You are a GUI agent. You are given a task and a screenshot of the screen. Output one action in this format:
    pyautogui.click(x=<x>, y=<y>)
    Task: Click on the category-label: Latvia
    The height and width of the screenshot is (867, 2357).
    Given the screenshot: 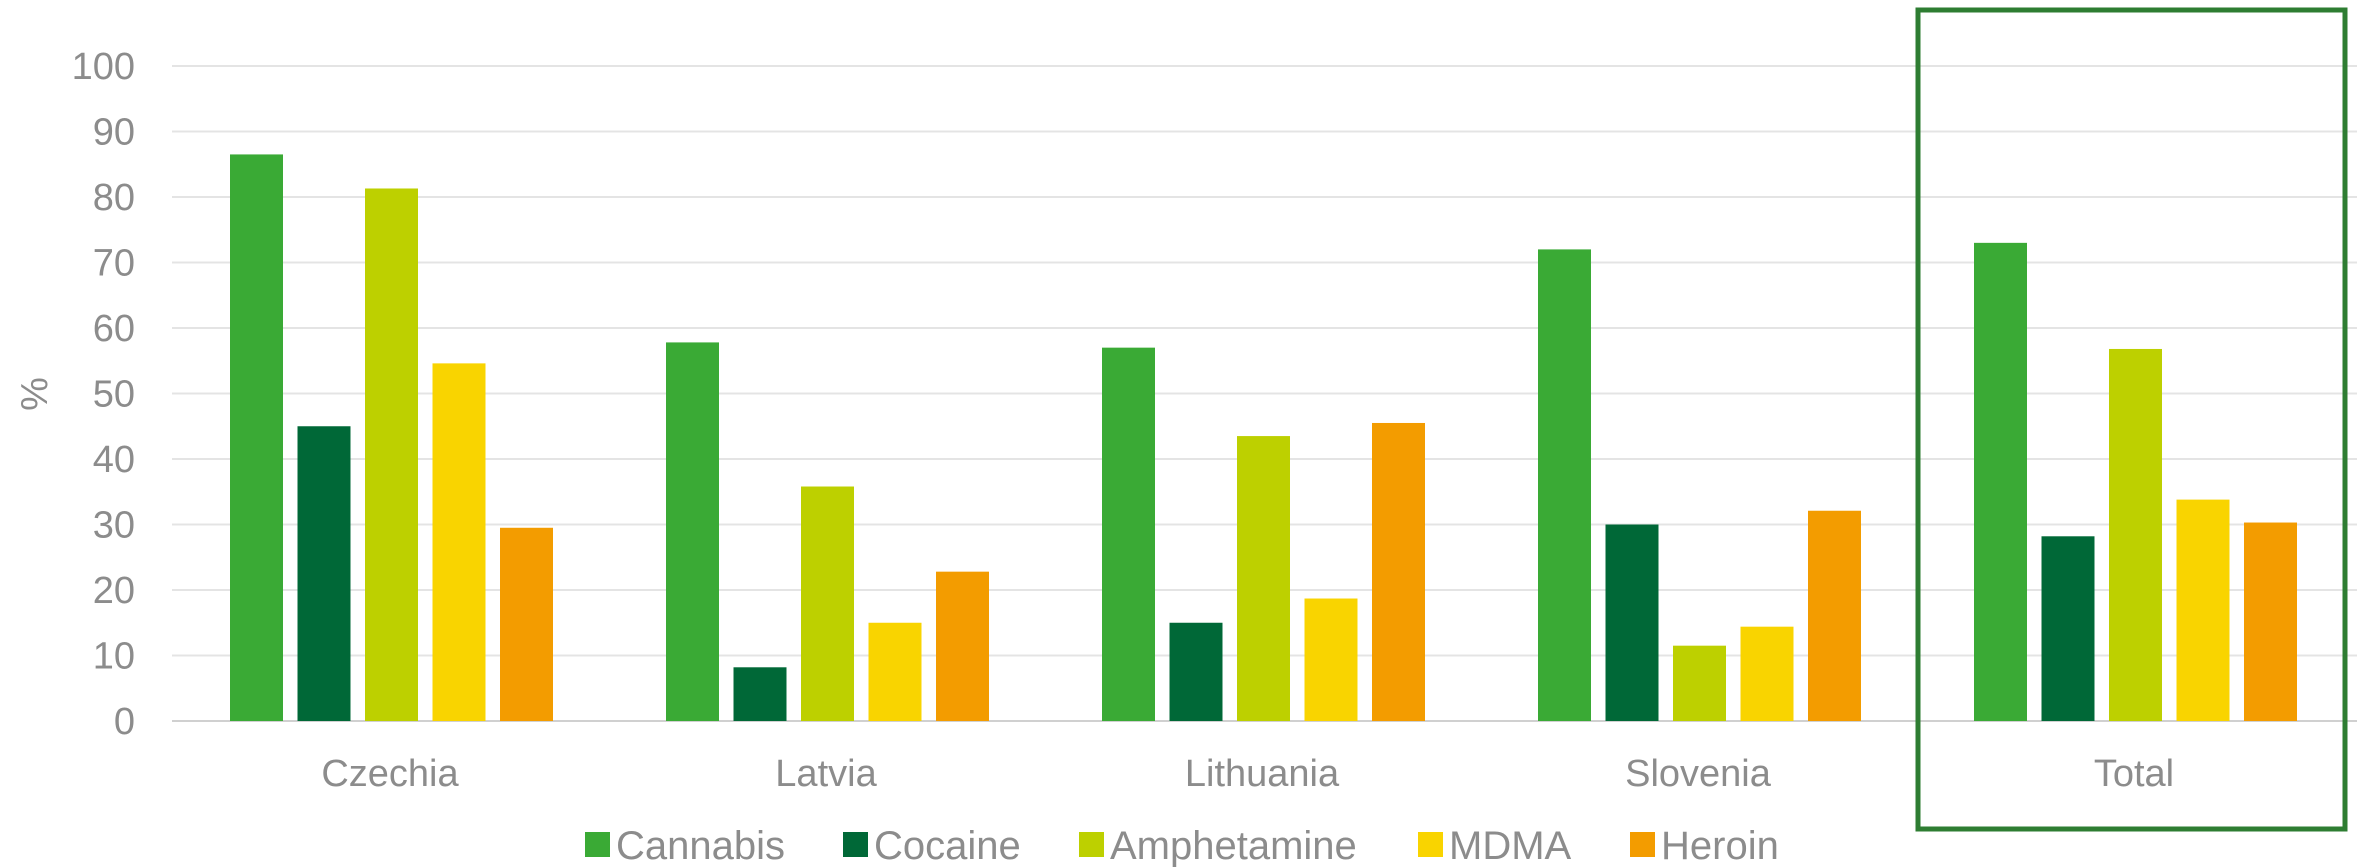 What is the action you would take?
    pyautogui.click(x=826, y=774)
    